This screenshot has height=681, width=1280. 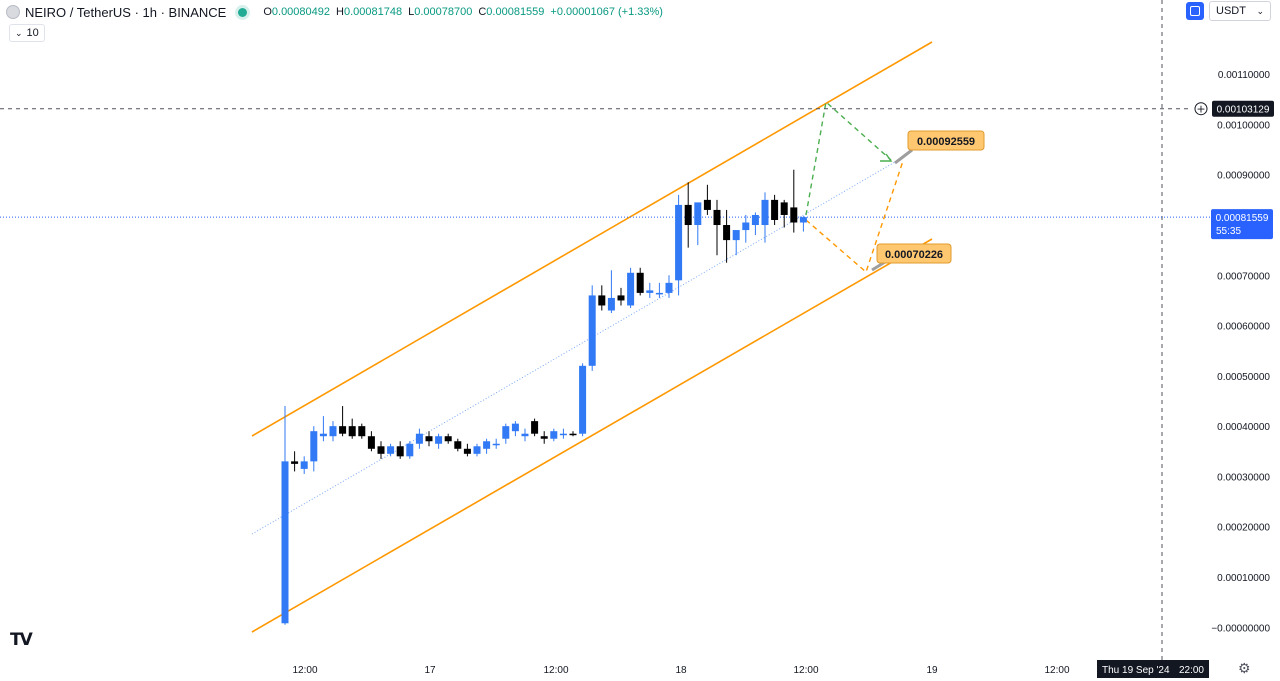 I want to click on chevron-down-icon: ⌄, so click(x=19, y=32).